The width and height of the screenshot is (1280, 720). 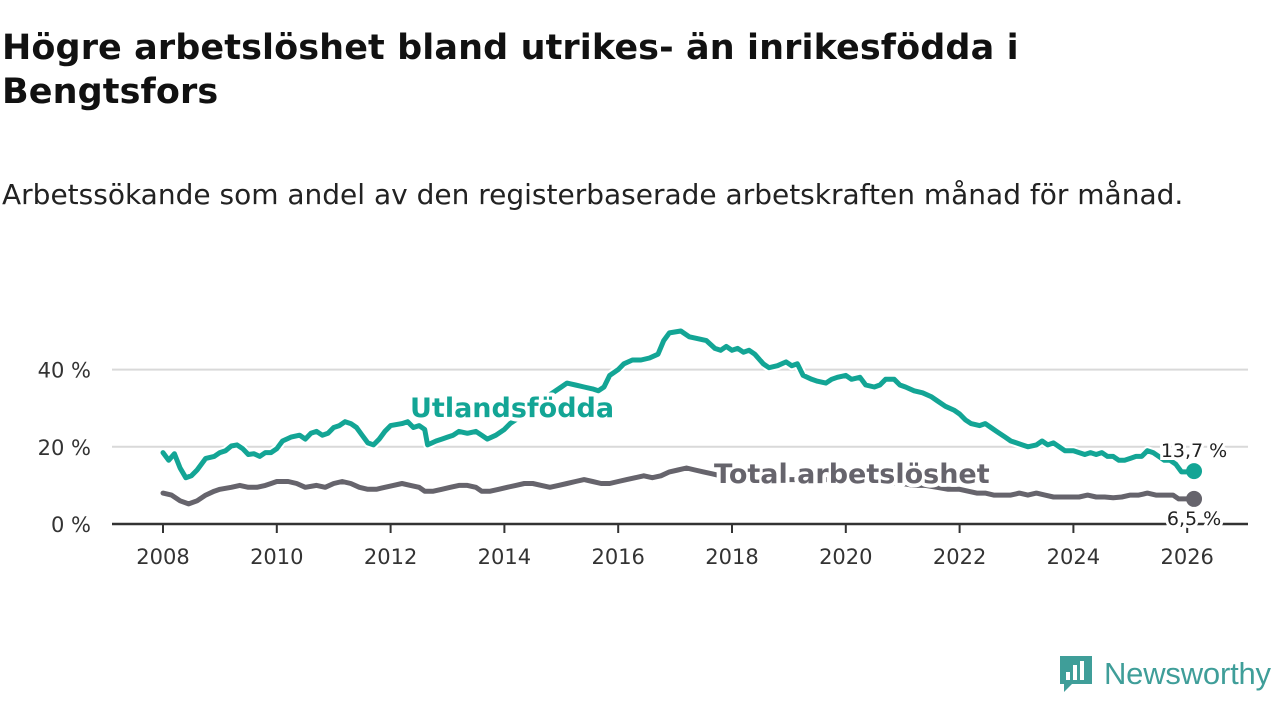 I want to click on series-line-total-arbetsloshet, so click(x=678, y=486).